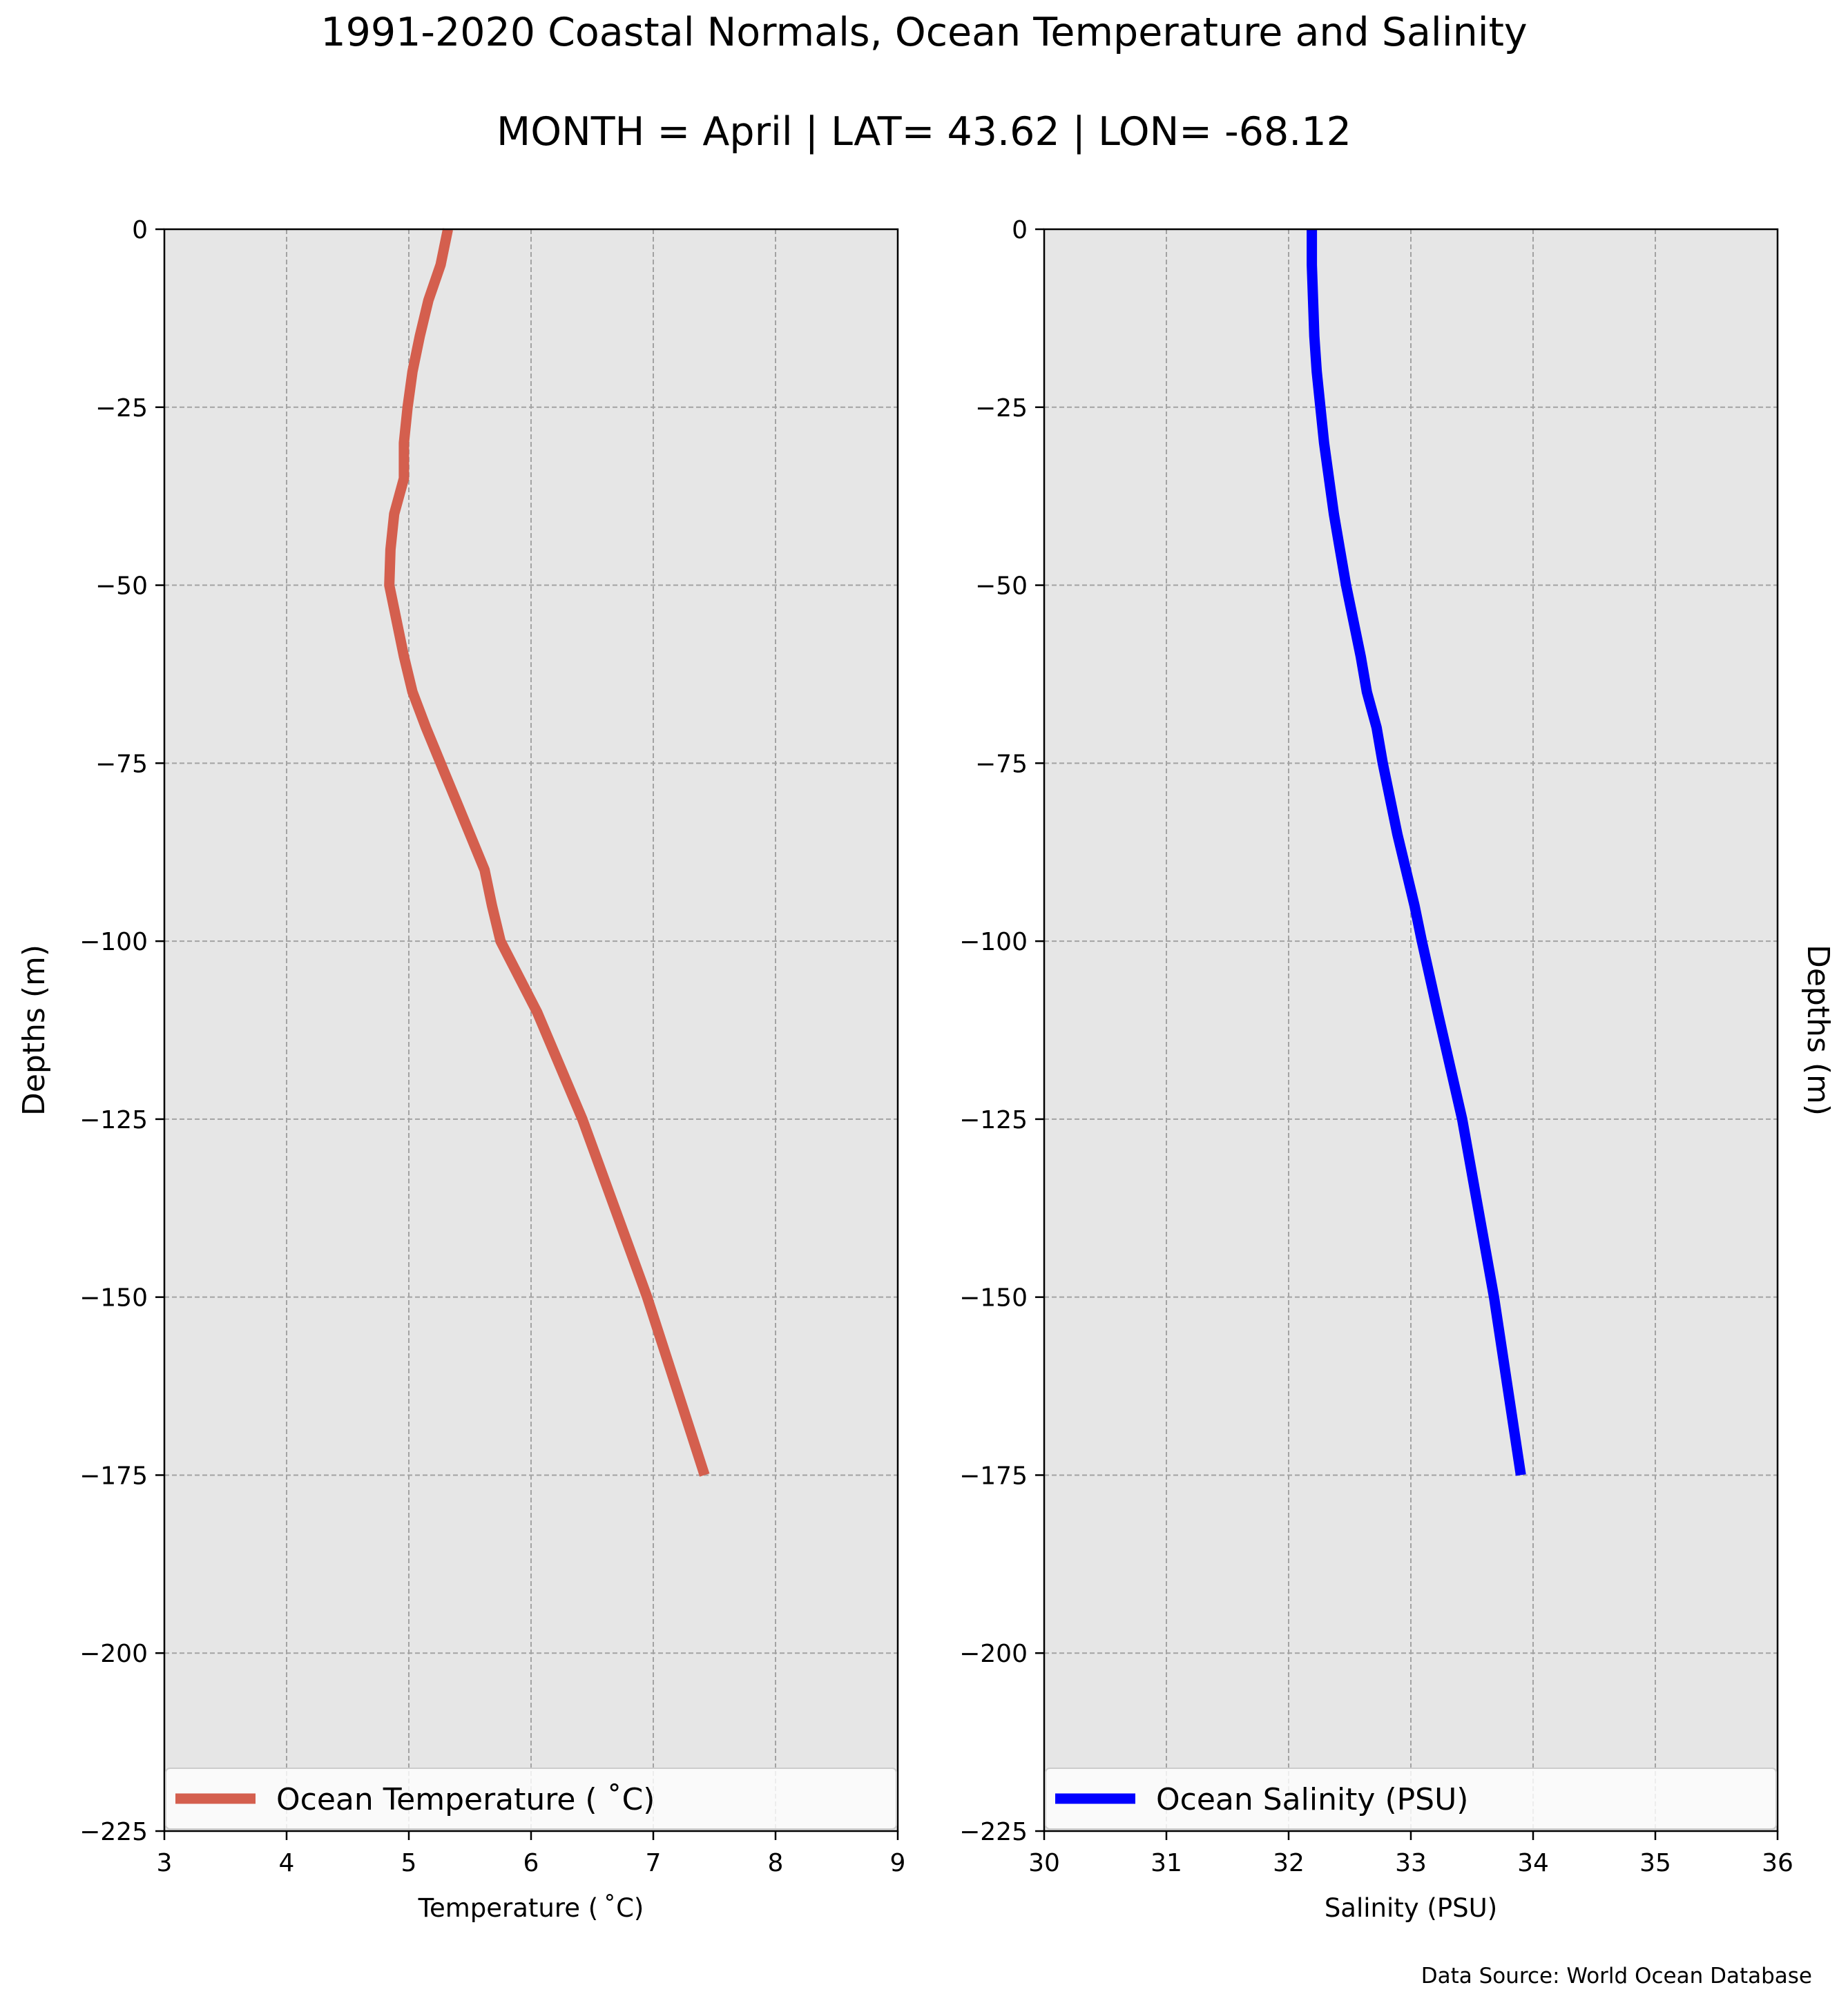 The image size is (1848, 2003). Describe the element at coordinates (1777, 1863) in the screenshot. I see `x-tick-label: 36` at that location.